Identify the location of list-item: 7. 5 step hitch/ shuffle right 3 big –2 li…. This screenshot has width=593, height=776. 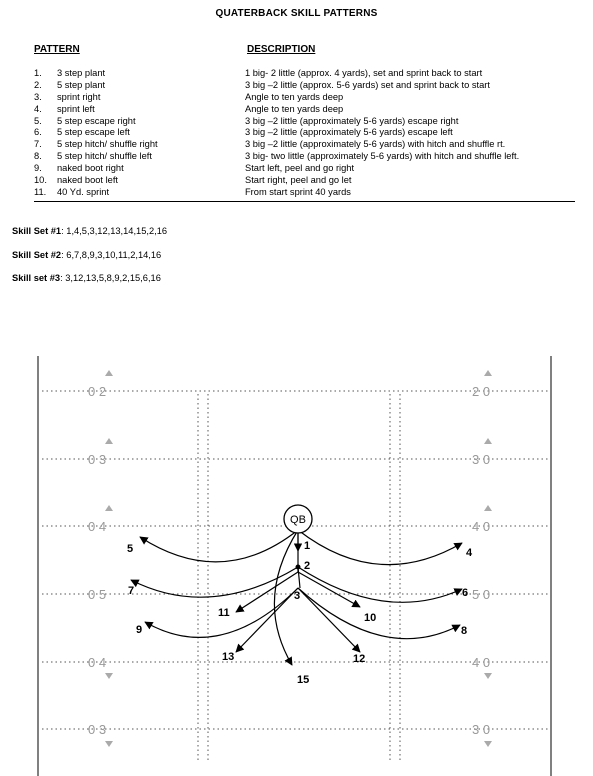
(306, 145).